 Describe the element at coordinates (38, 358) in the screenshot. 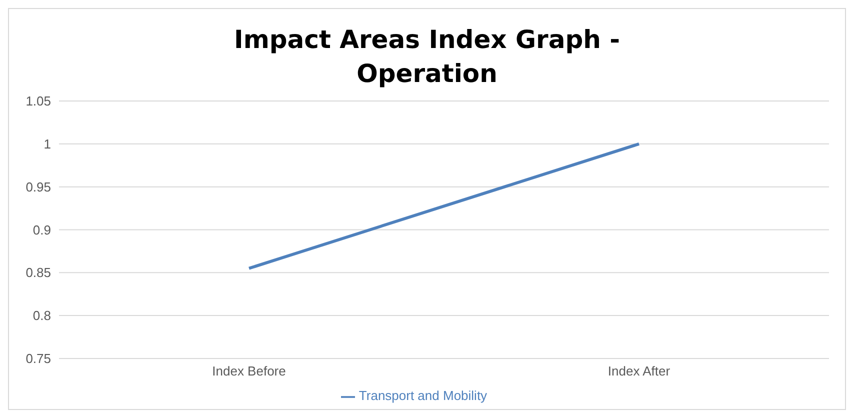

I see `y-tick-label: 0.75` at that location.